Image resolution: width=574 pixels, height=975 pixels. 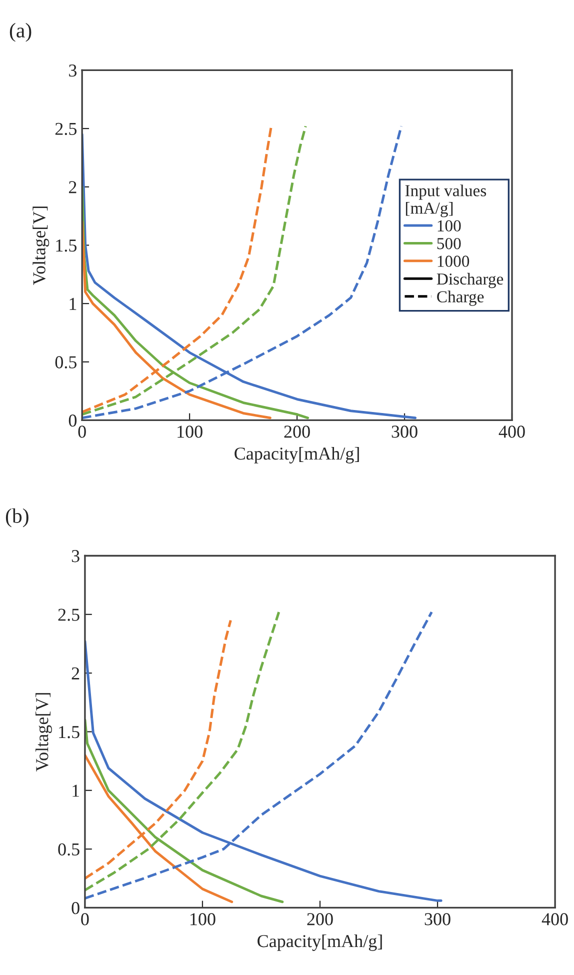 What do you see at coordinates (85, 919) in the screenshot?
I see `x-tick-label: 0` at bounding box center [85, 919].